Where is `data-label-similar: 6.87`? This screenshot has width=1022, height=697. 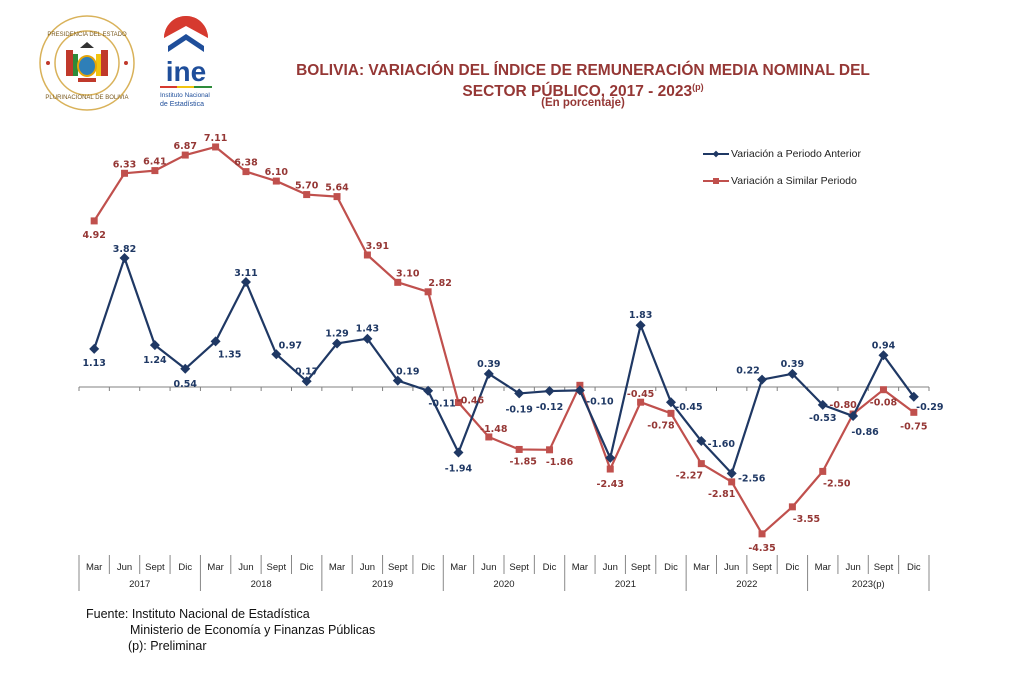
data-label-similar: 6.87 is located at coordinates (185, 146).